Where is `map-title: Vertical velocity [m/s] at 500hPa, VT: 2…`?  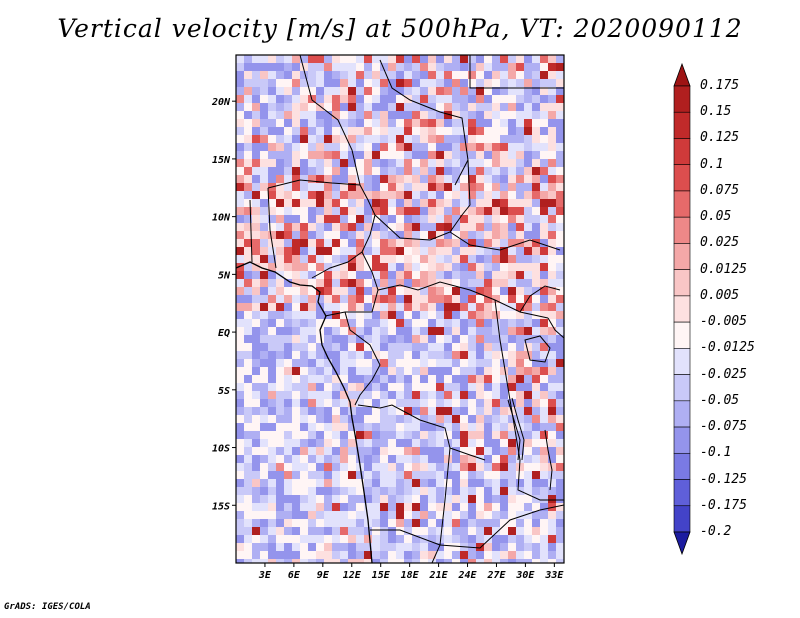 map-title: Vertical velocity [m/s] at 500hPa, VT: 2… is located at coordinates (400, 28).